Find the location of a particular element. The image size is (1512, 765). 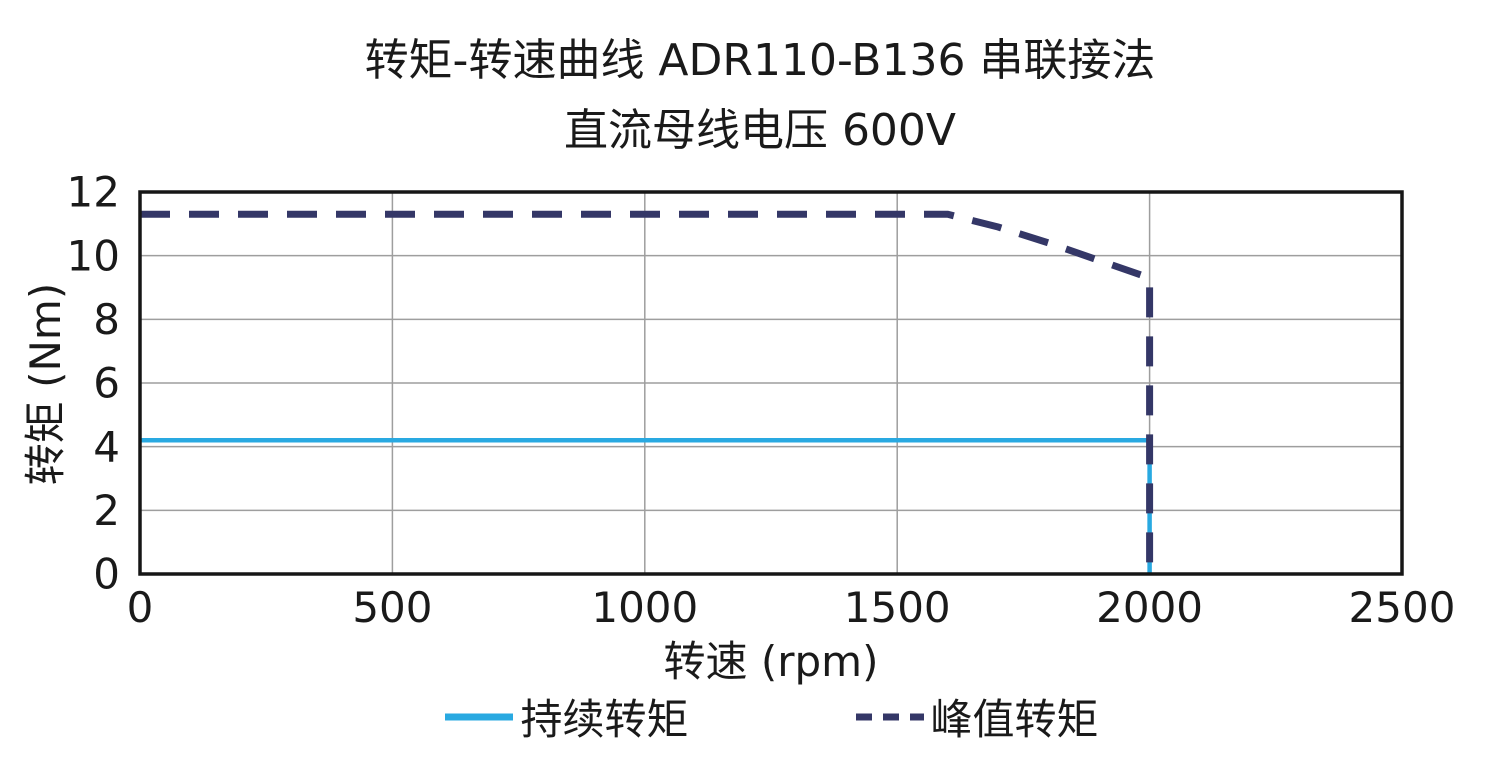

y-tick-label: 0 is located at coordinates (106, 574).